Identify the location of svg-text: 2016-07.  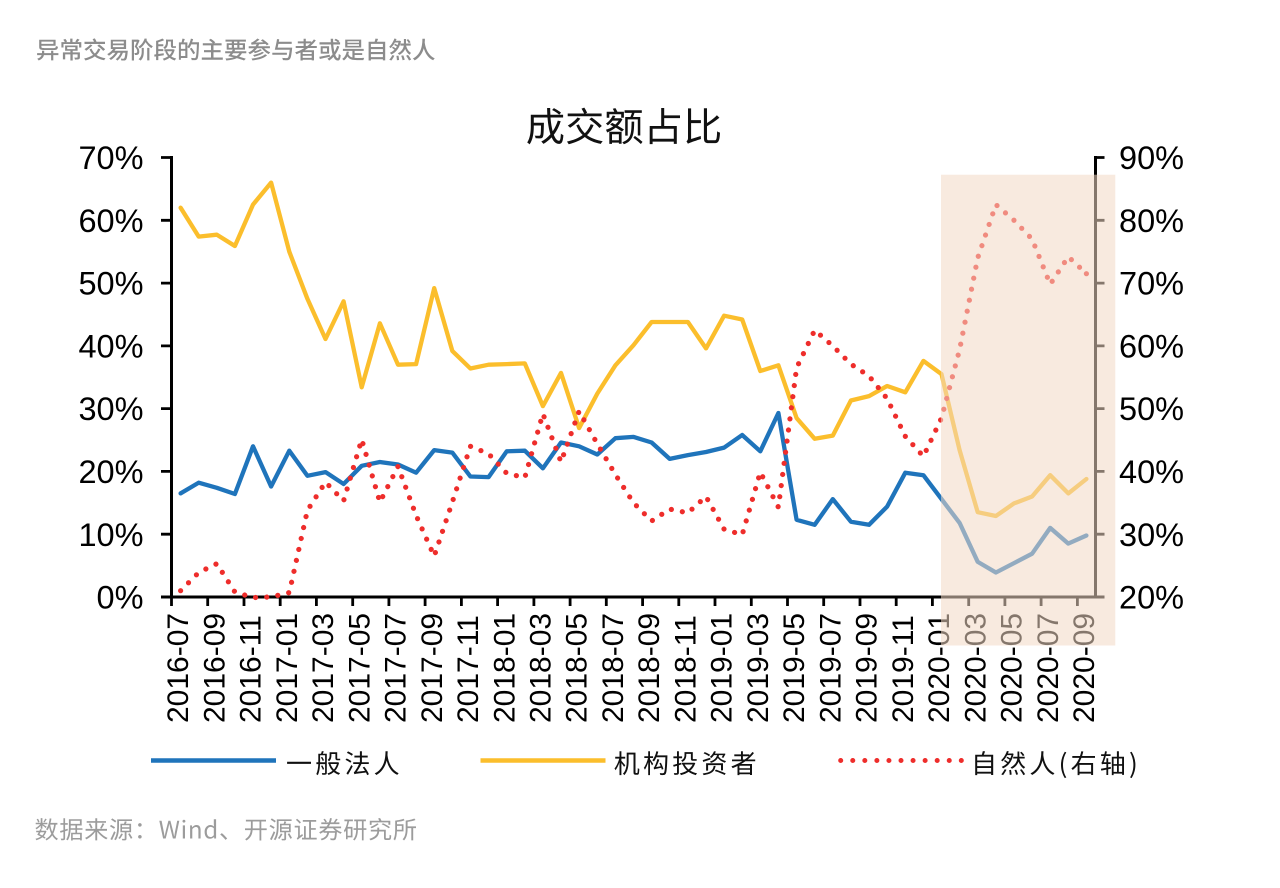
(178, 668).